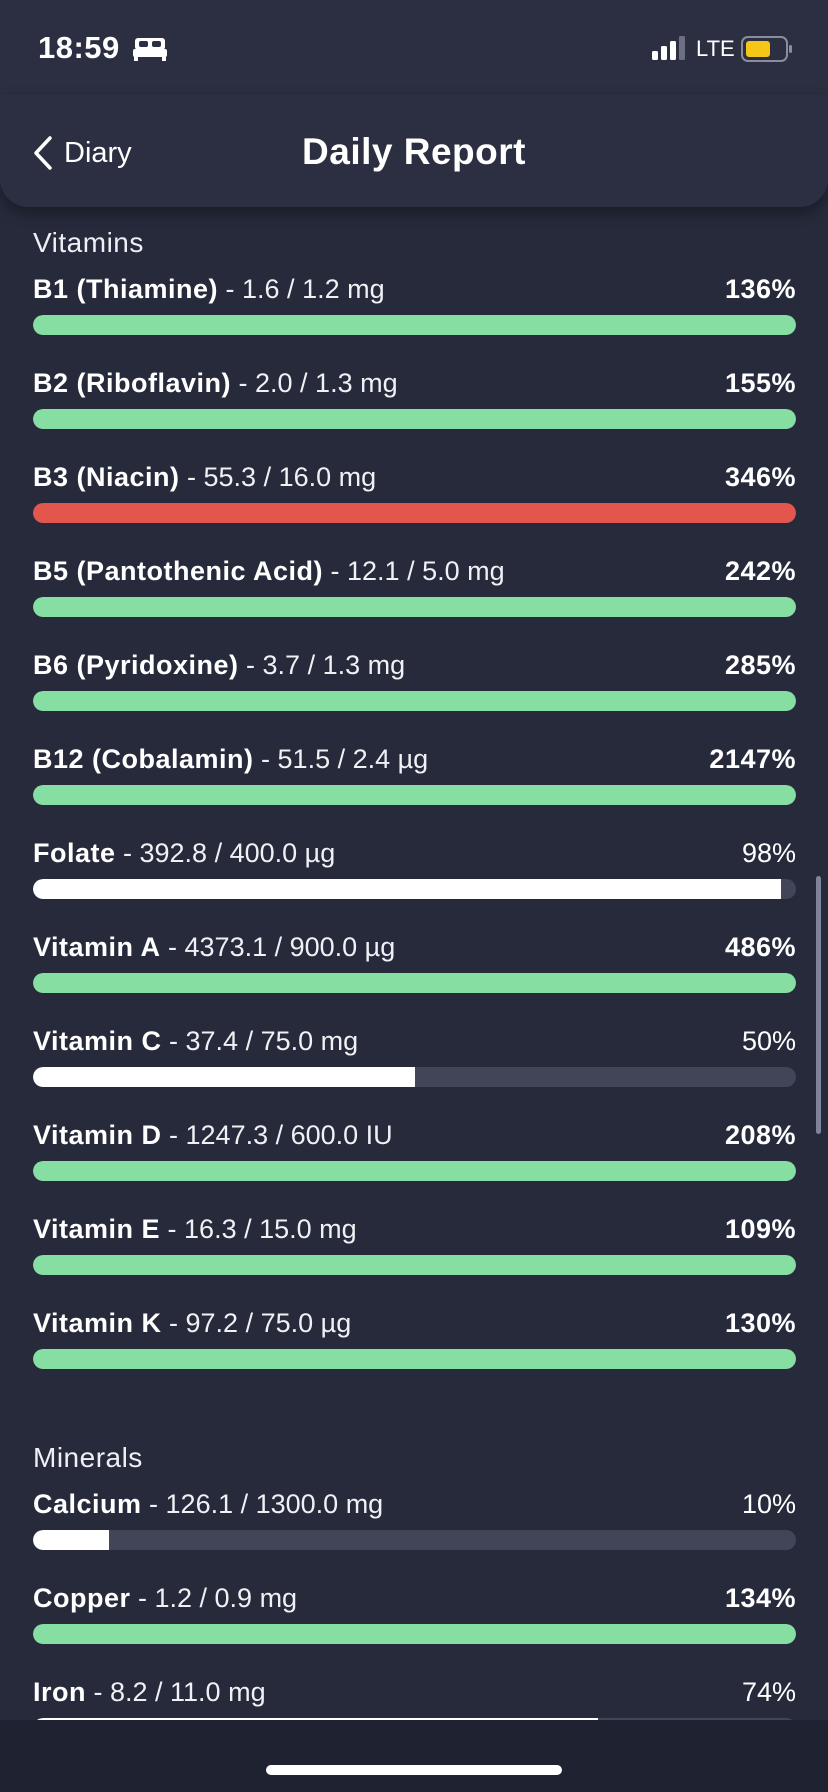  I want to click on section-title-vitamins: Vitamins, so click(88, 242).